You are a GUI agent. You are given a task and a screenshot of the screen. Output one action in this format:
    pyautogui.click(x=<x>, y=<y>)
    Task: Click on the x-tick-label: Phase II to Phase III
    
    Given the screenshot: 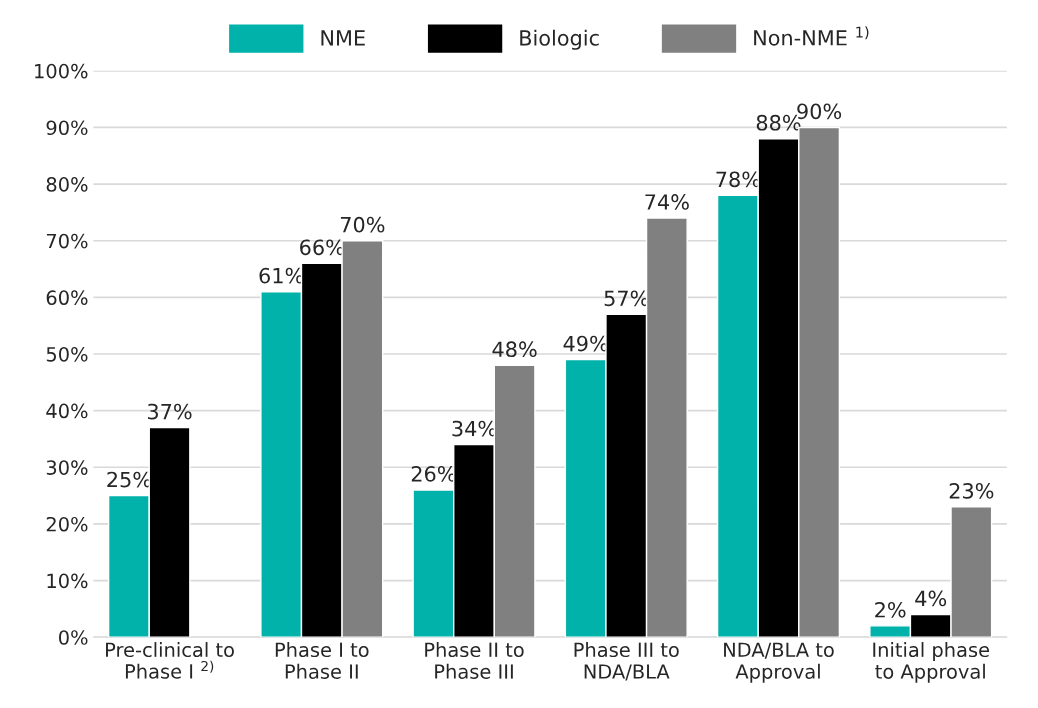 What is the action you would take?
    pyautogui.click(x=474, y=660)
    